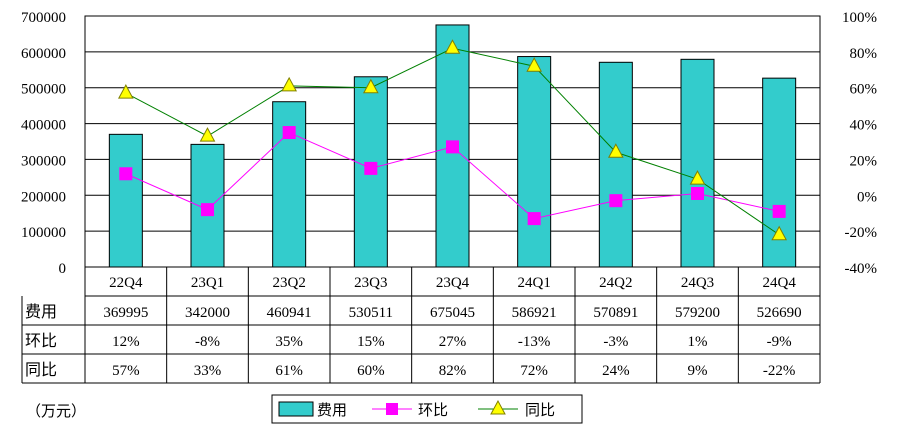  What do you see at coordinates (779, 342) in the screenshot?
I see `table-cell: -9%` at bounding box center [779, 342].